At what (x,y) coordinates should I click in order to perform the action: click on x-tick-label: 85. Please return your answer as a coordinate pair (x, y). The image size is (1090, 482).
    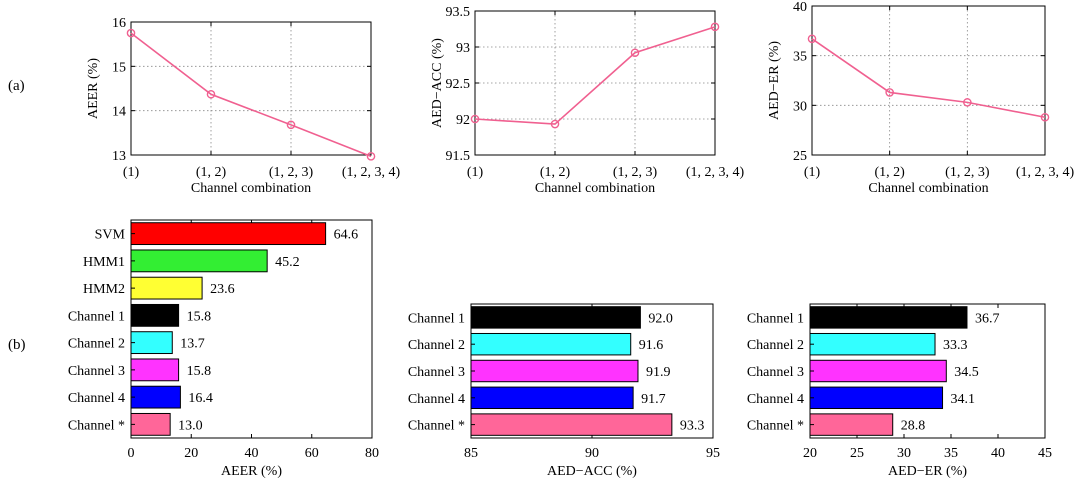
    Looking at the image, I should click on (471, 453).